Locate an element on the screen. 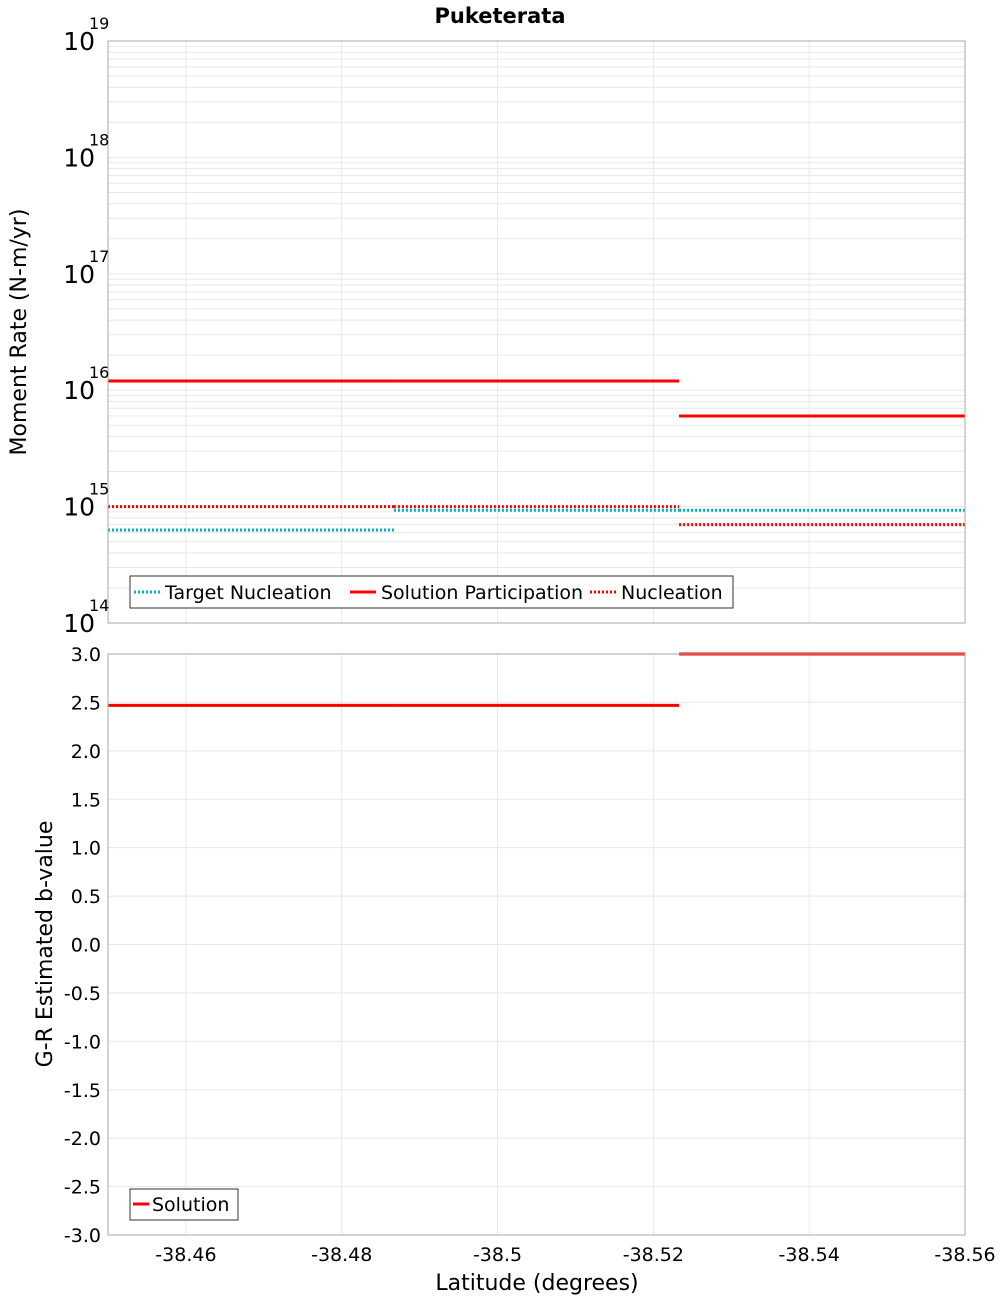 The height and width of the screenshot is (1300, 1000). bottom-y-tick-label: -2.5 is located at coordinates (82, 1188).